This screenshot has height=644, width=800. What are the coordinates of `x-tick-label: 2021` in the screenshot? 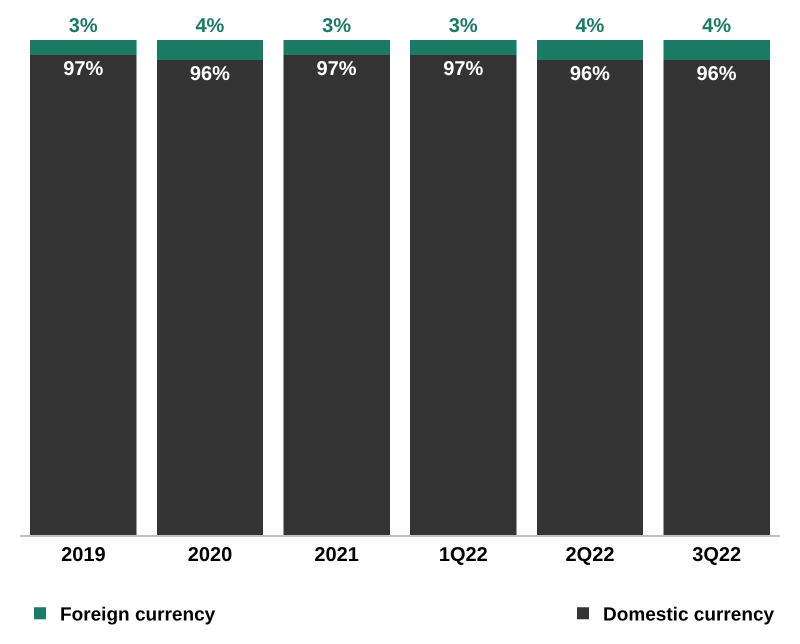 It's located at (336, 555).